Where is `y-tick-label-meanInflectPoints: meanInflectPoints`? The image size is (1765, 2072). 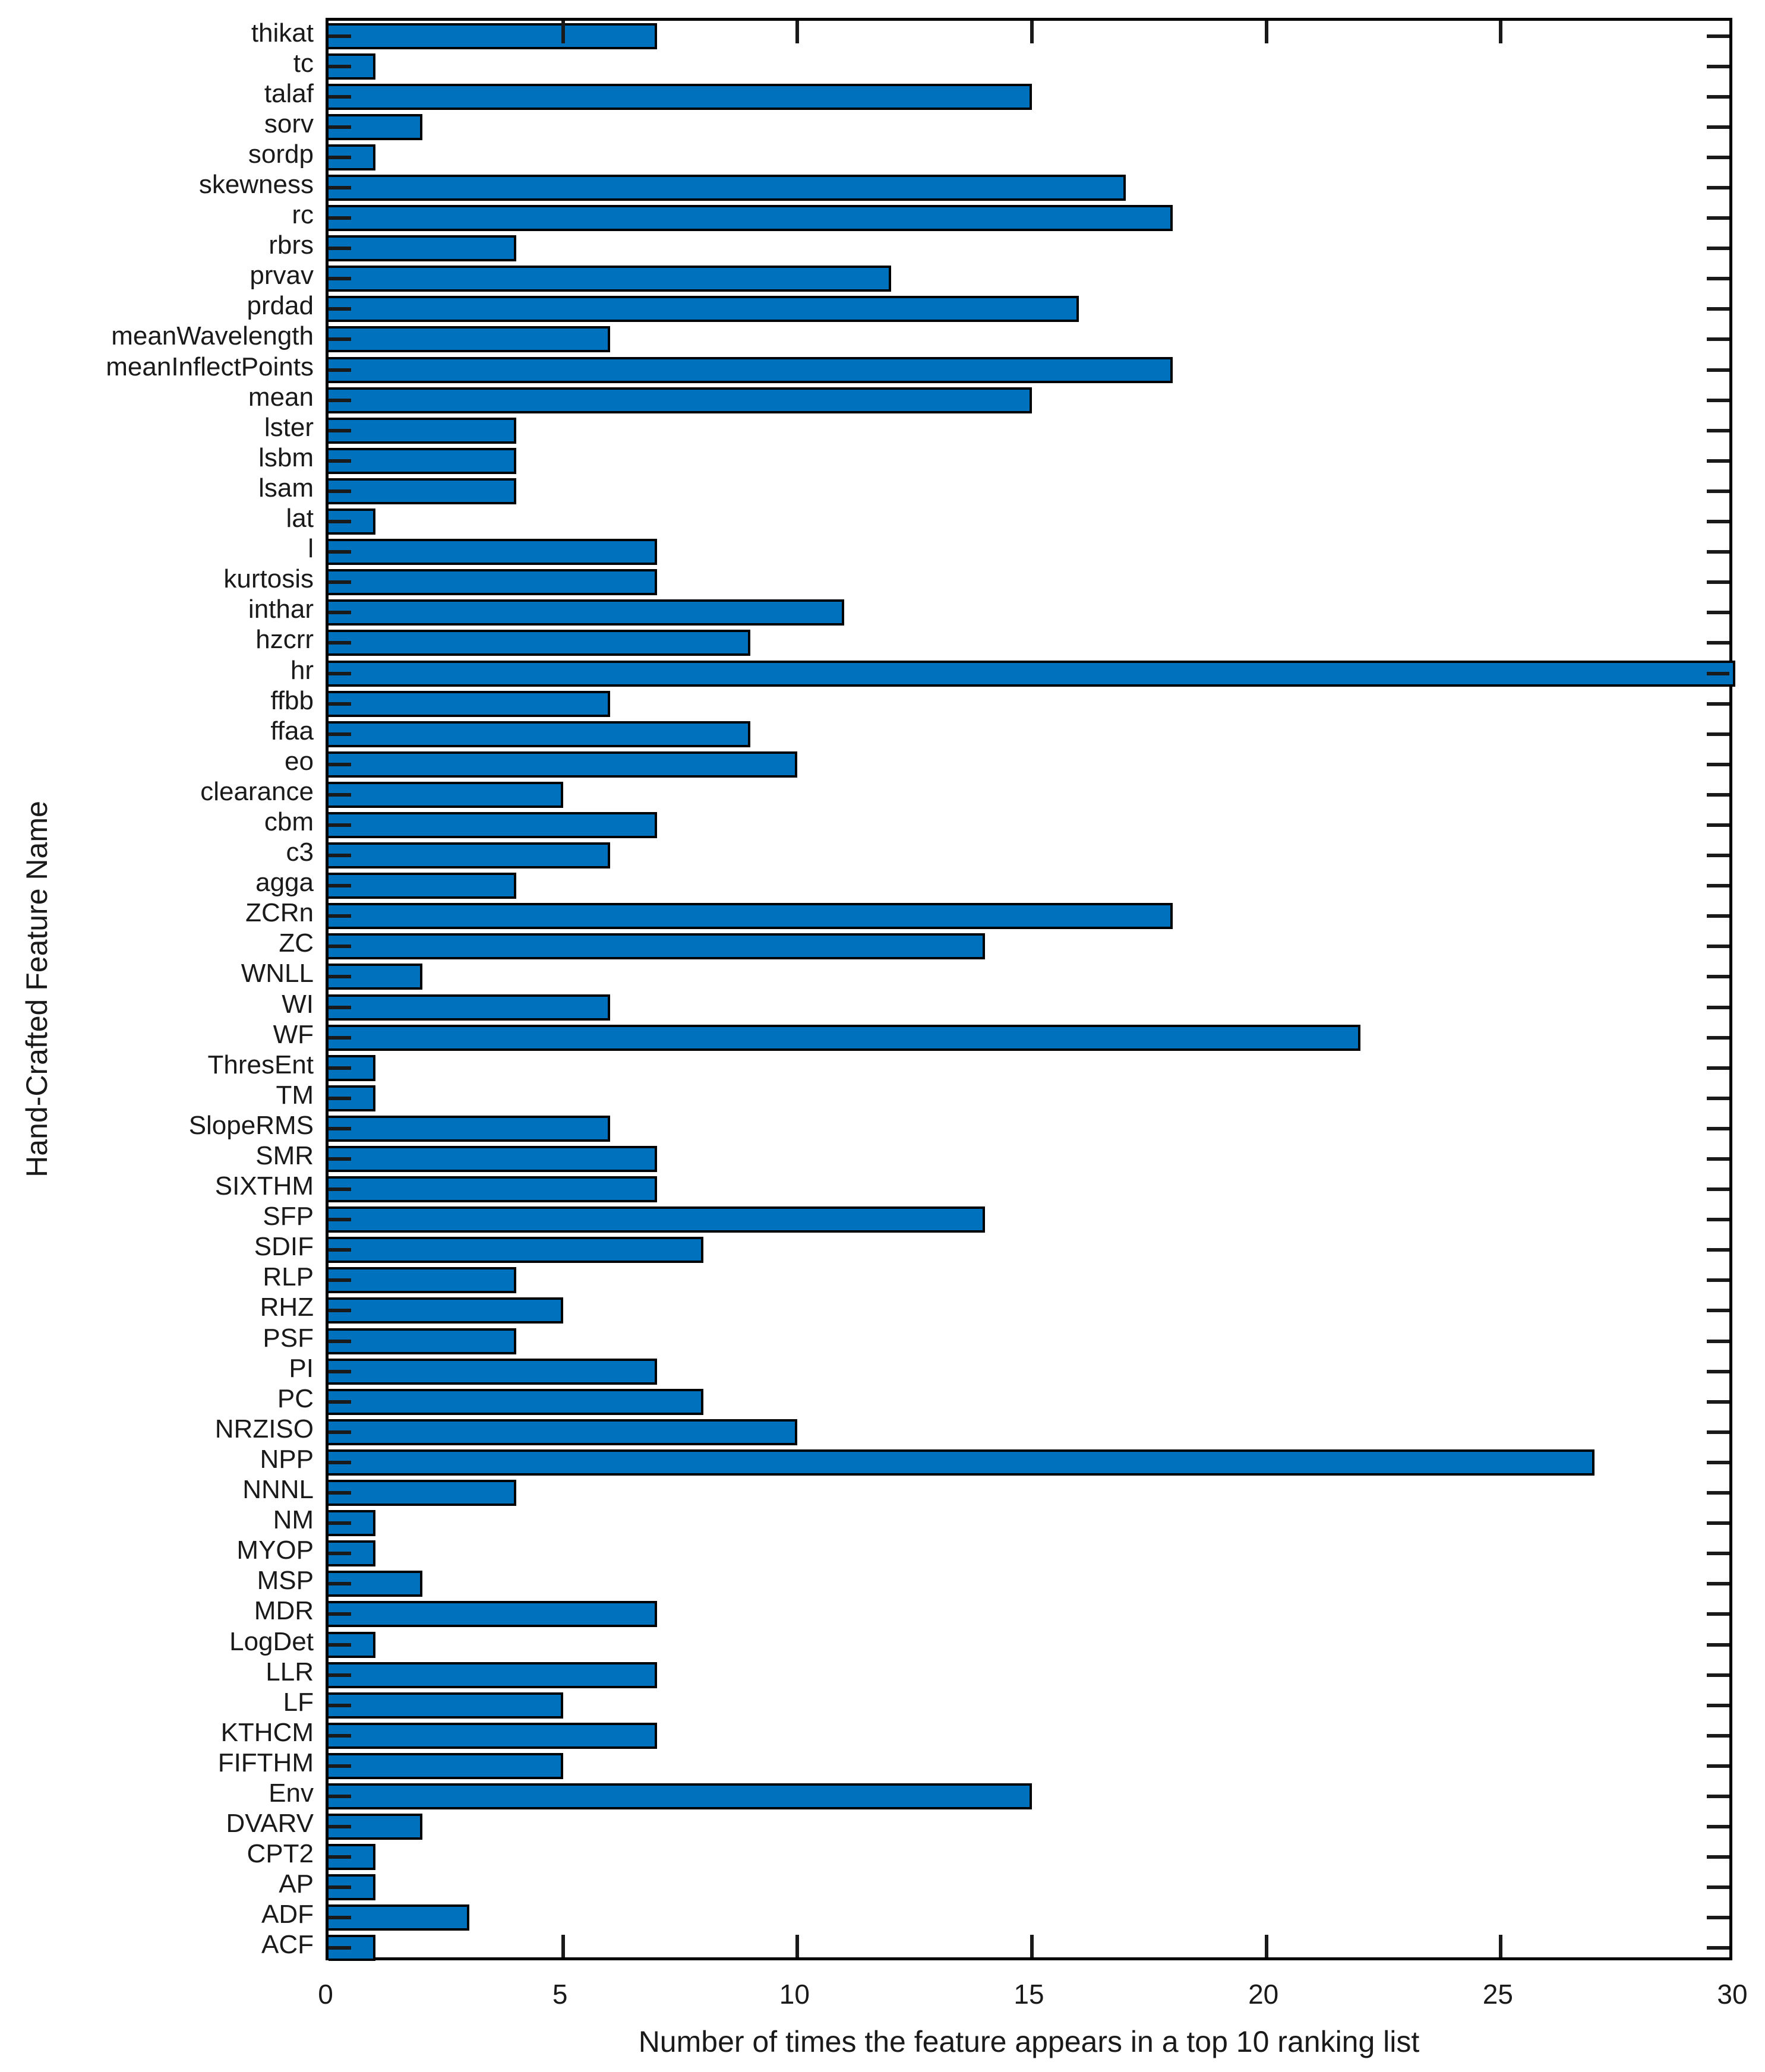
y-tick-label-meanInflectPoints: meanInflectPoints is located at coordinates (210, 366).